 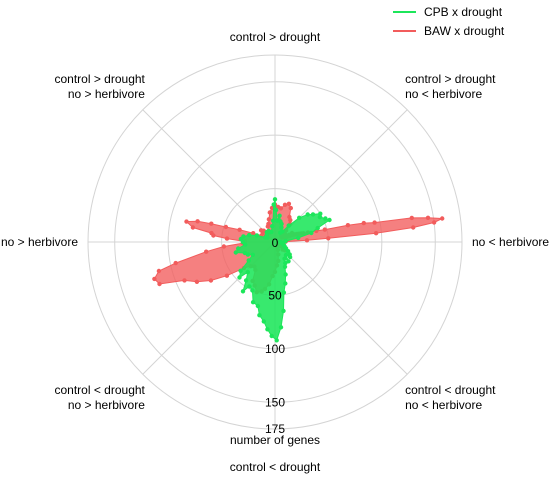 What do you see at coordinates (463, 12) in the screenshot?
I see `legend-label-cpb: CPB x drought` at bounding box center [463, 12].